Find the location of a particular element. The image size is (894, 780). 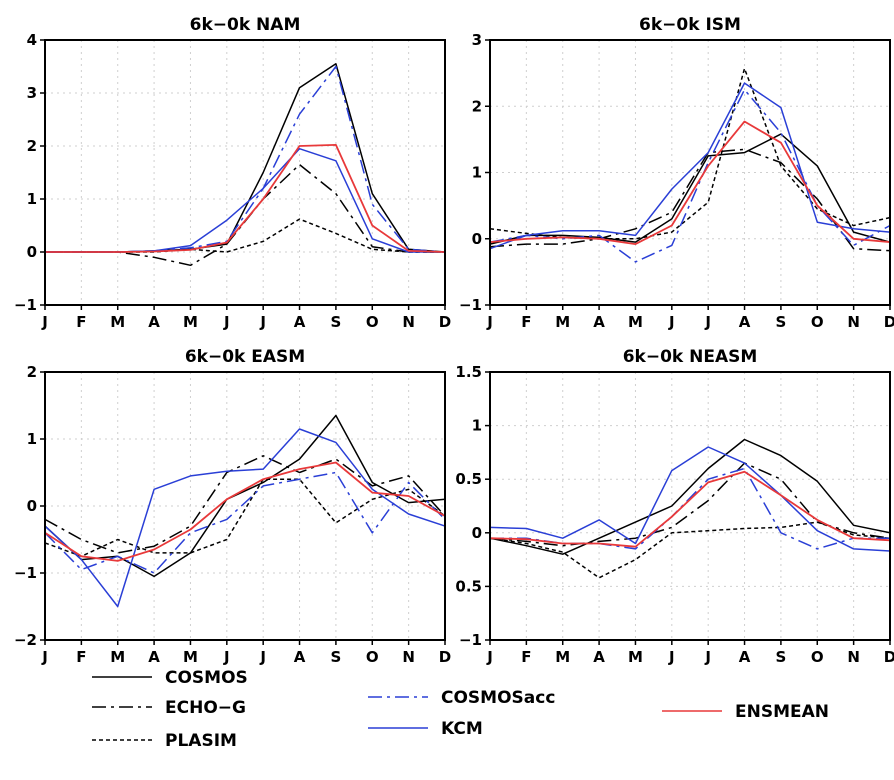

y-tick-label: −2 is located at coordinates (25, 640).